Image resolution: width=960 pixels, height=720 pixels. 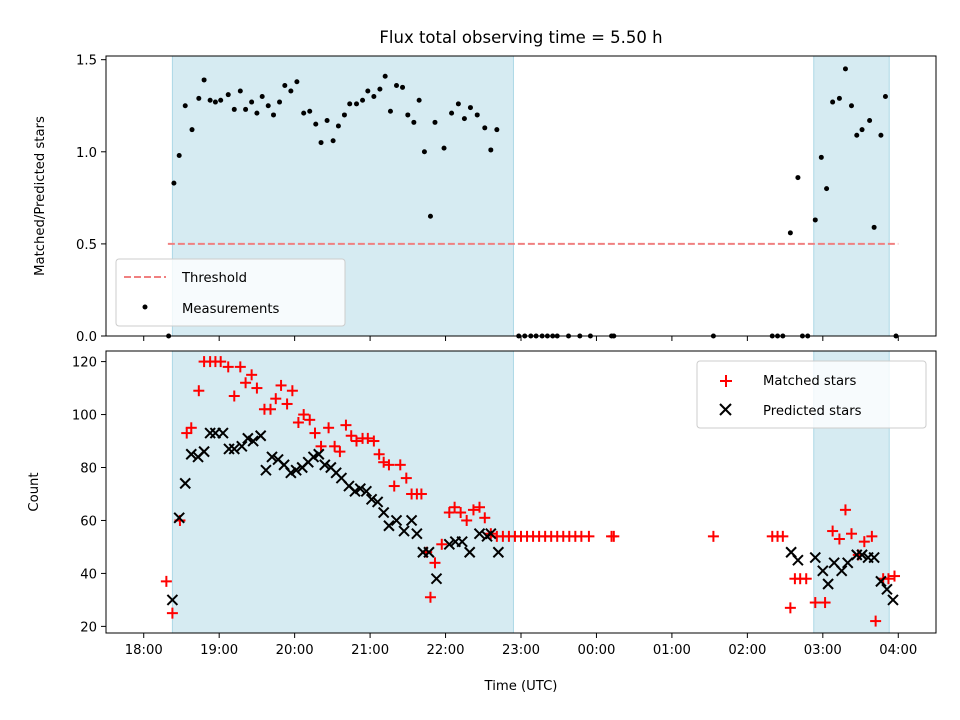 I want to click on x-axis-label: Time (UTC), so click(x=521, y=686).